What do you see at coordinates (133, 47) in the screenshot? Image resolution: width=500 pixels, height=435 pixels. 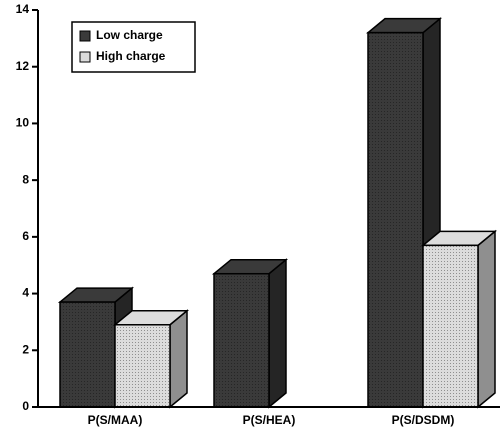 I see `legend-box` at bounding box center [133, 47].